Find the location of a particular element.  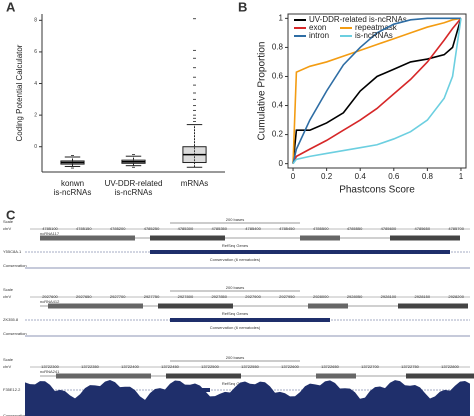

coordinate: 4785650 is located at coordinates (423, 228).